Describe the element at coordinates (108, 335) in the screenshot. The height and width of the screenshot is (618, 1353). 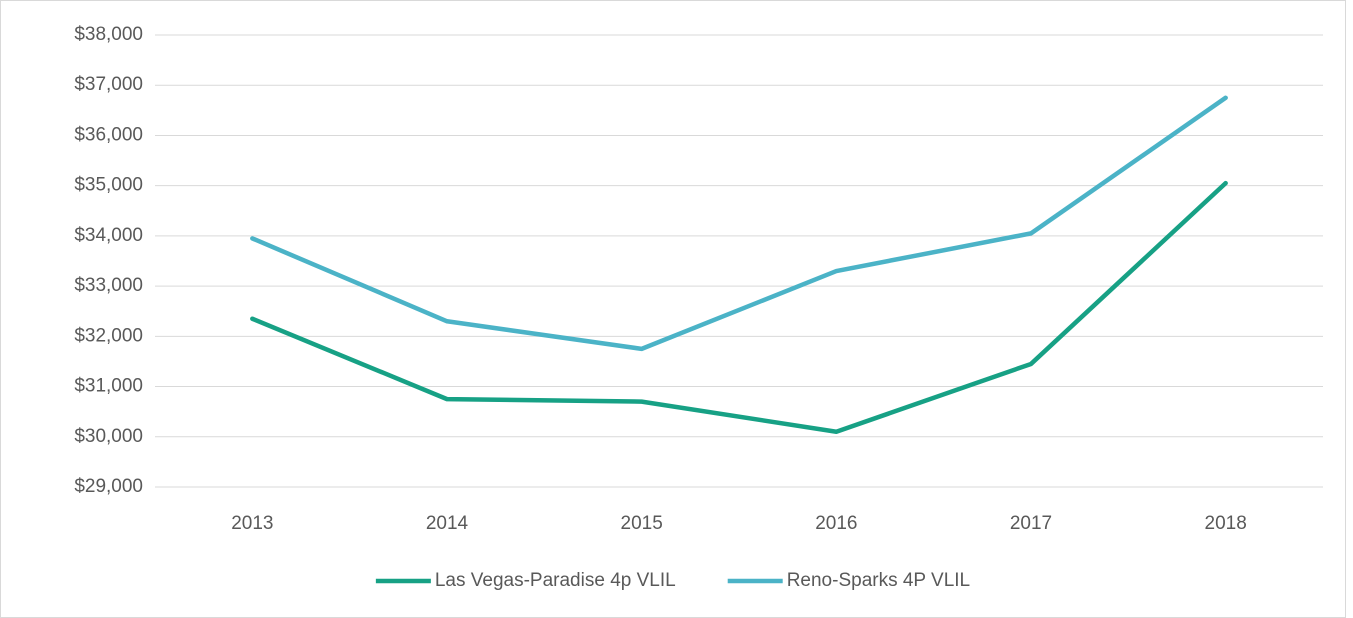
I see `y-tick-label: $32,000` at that location.